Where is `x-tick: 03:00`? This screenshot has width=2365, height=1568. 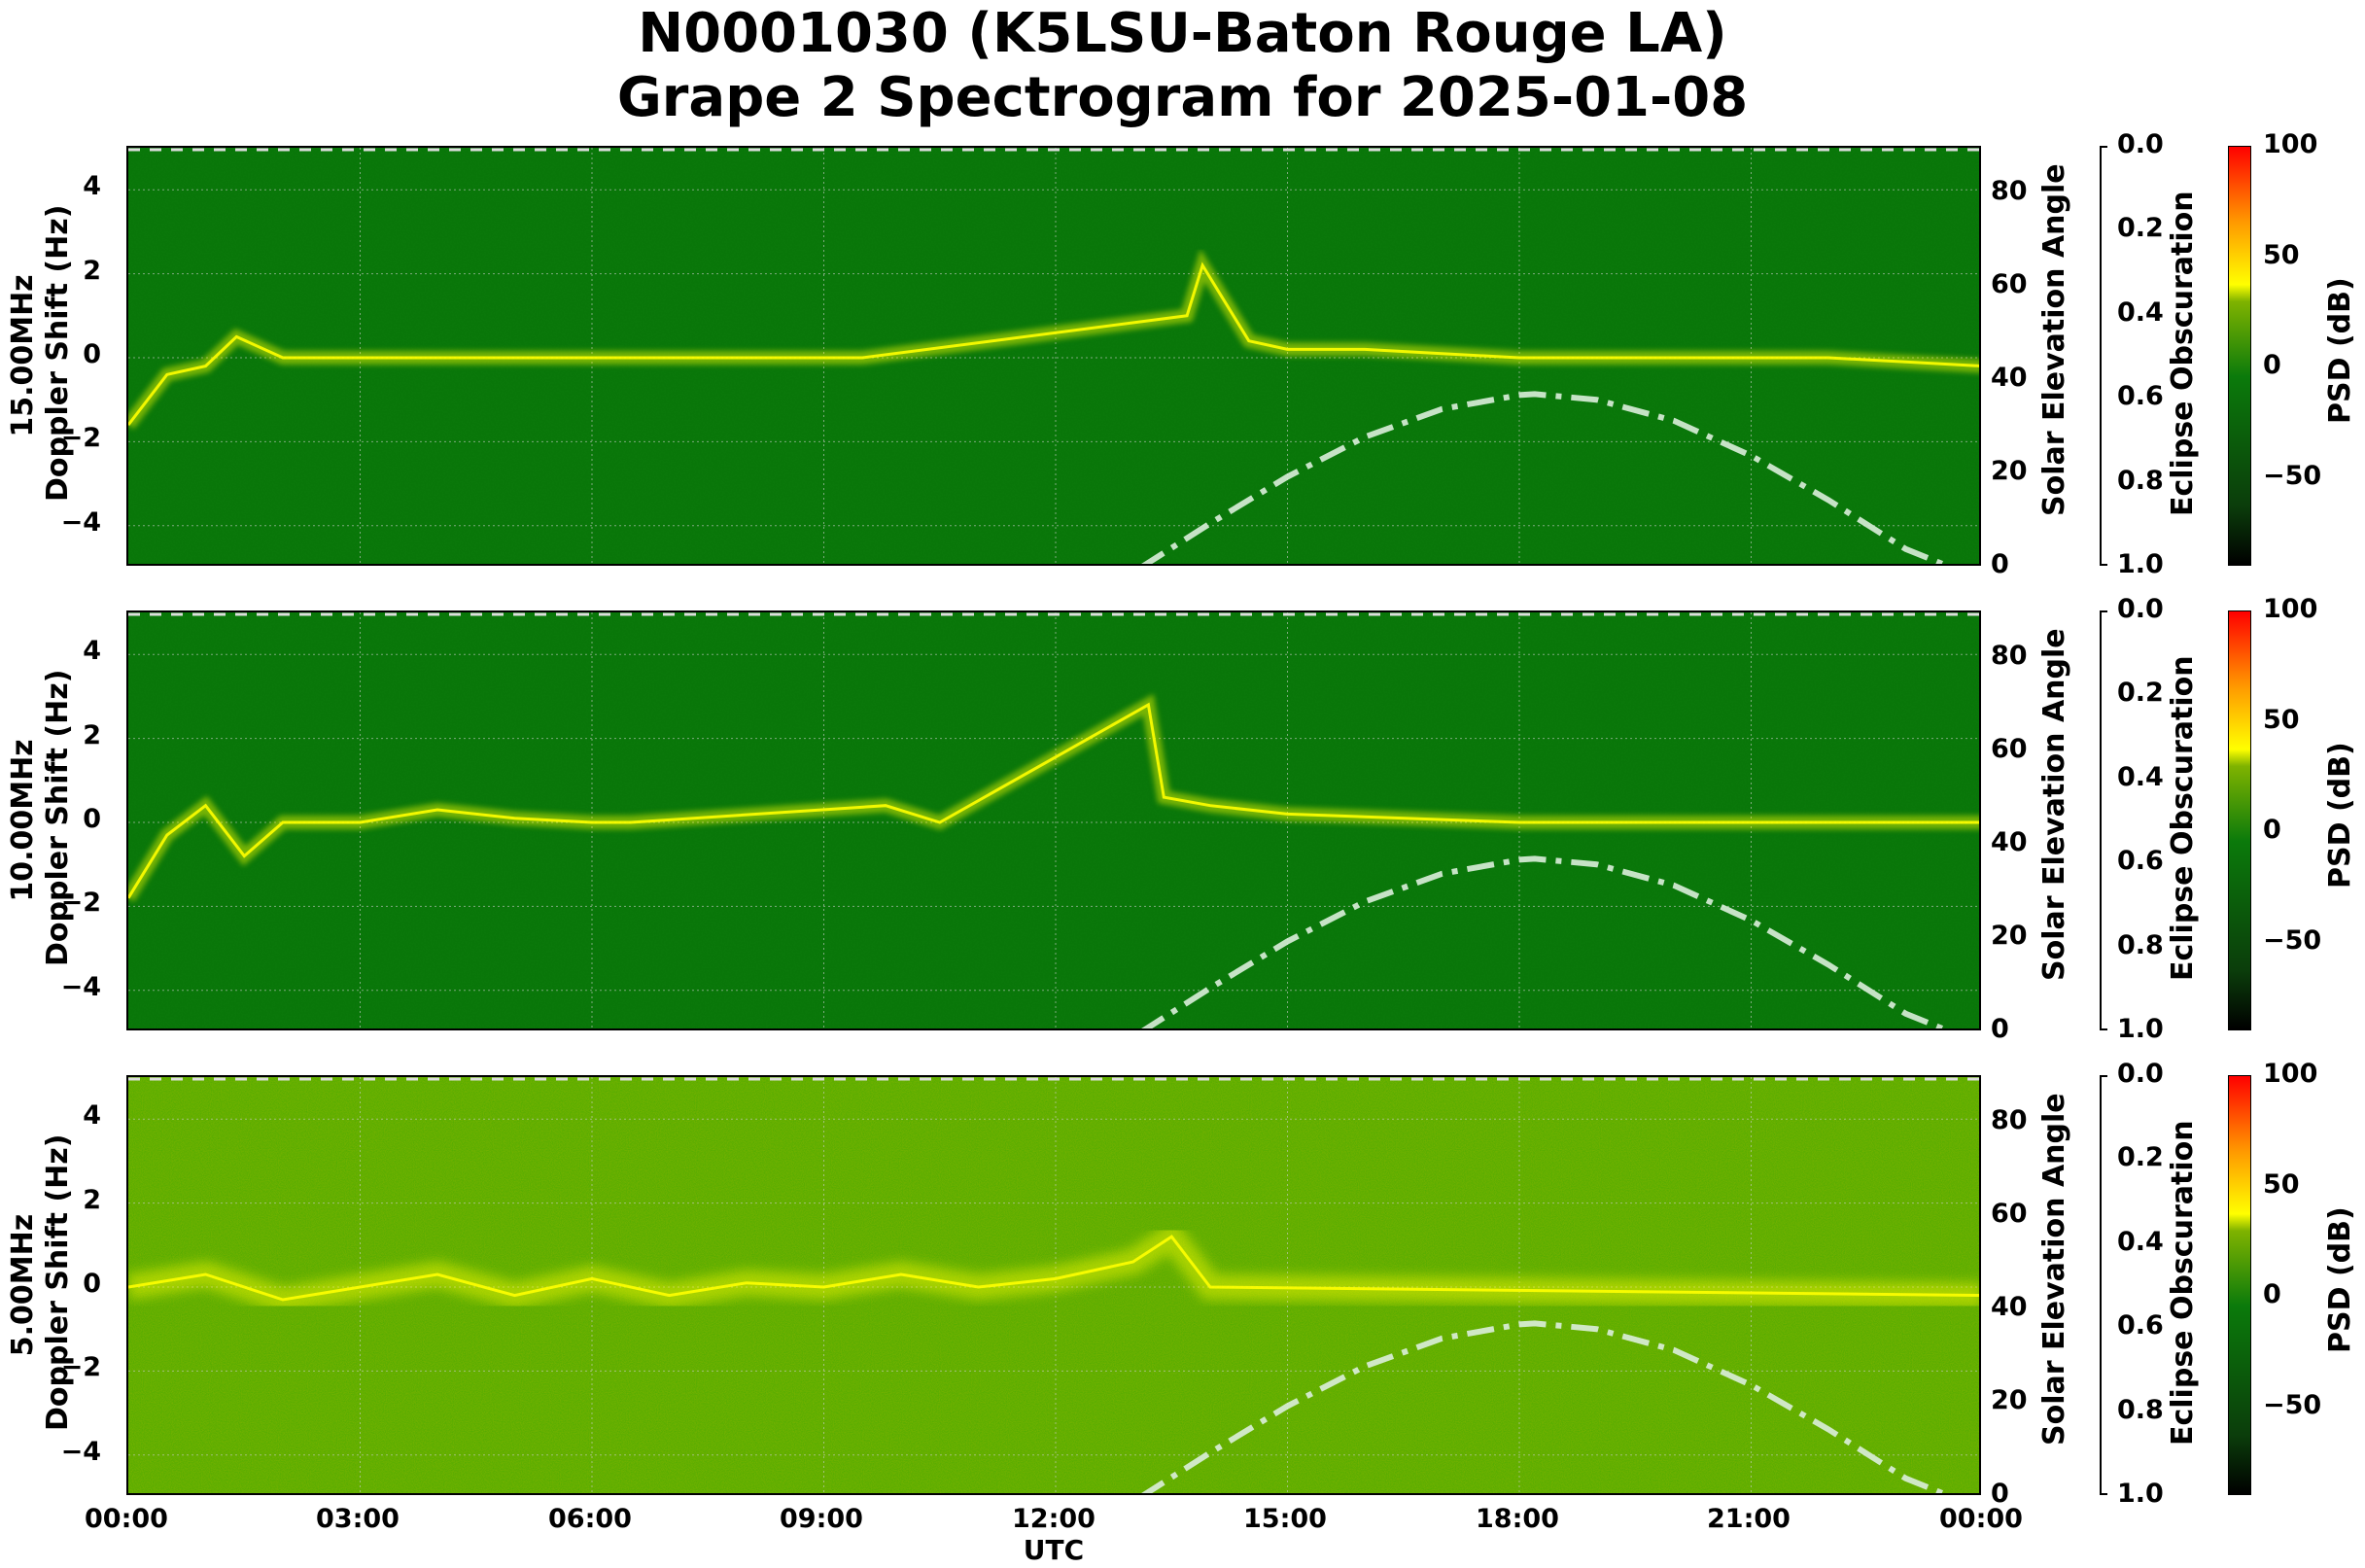 x-tick: 03:00 is located at coordinates (358, 1519).